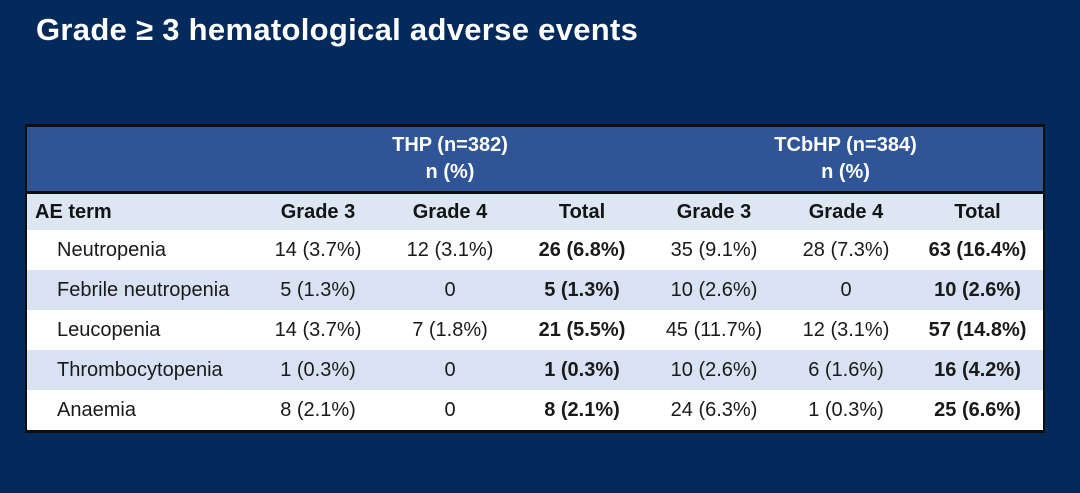 The image size is (1080, 493). I want to click on column-header-tcbhp-grade3: Grade 3, so click(714, 211).